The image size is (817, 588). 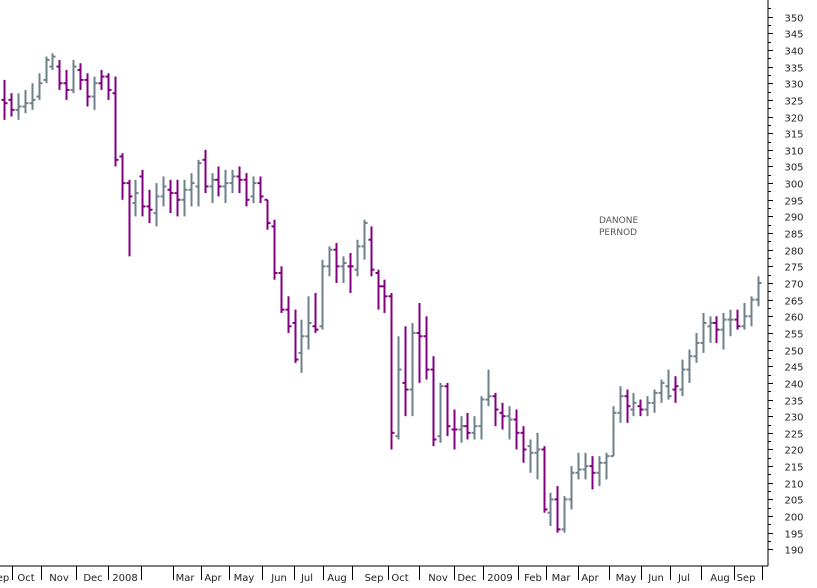 What do you see at coordinates (793, 252) in the screenshot?
I see `y-tick-label: 280` at bounding box center [793, 252].